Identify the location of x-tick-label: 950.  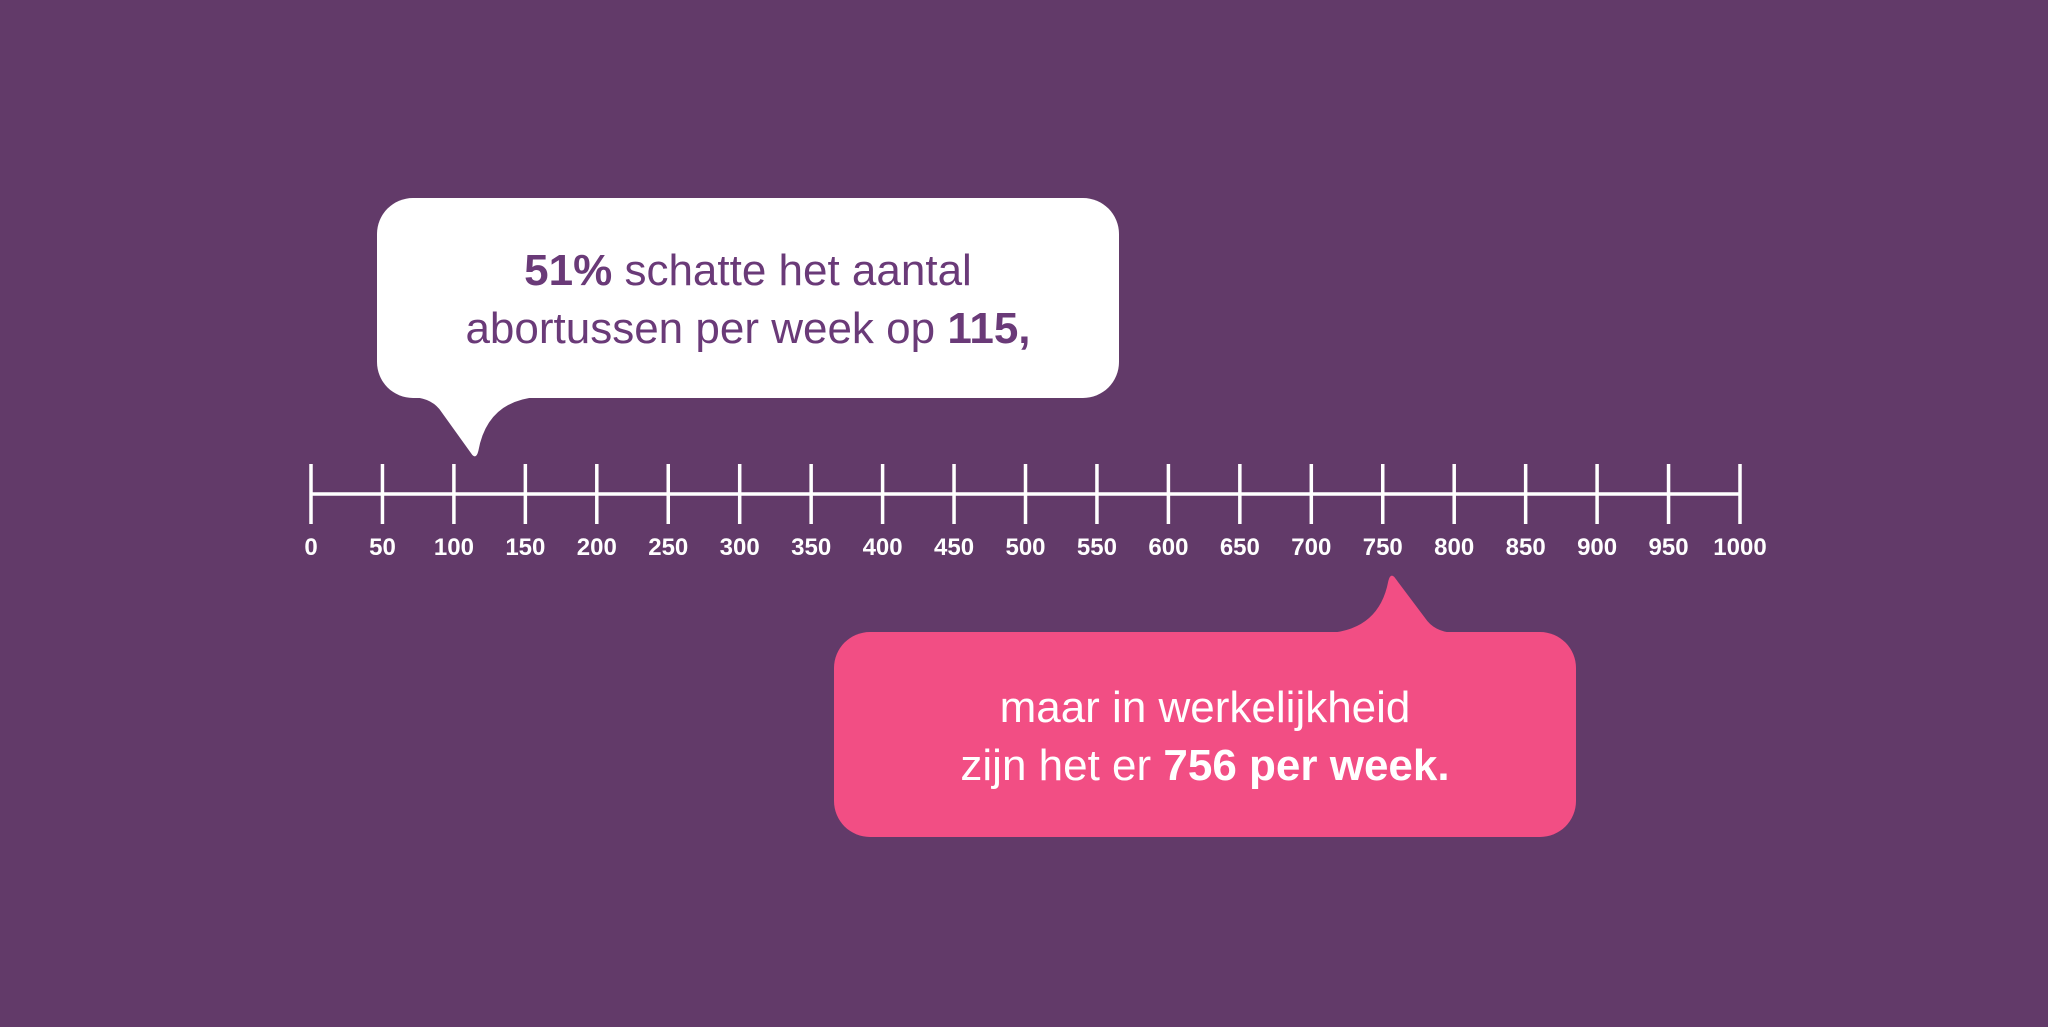
(1669, 547).